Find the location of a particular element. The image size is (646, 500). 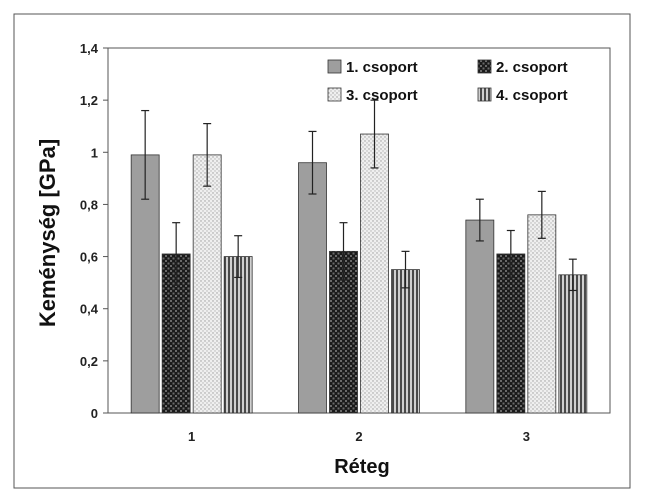

y-tick-label: 1,4 is located at coordinates (89, 48).